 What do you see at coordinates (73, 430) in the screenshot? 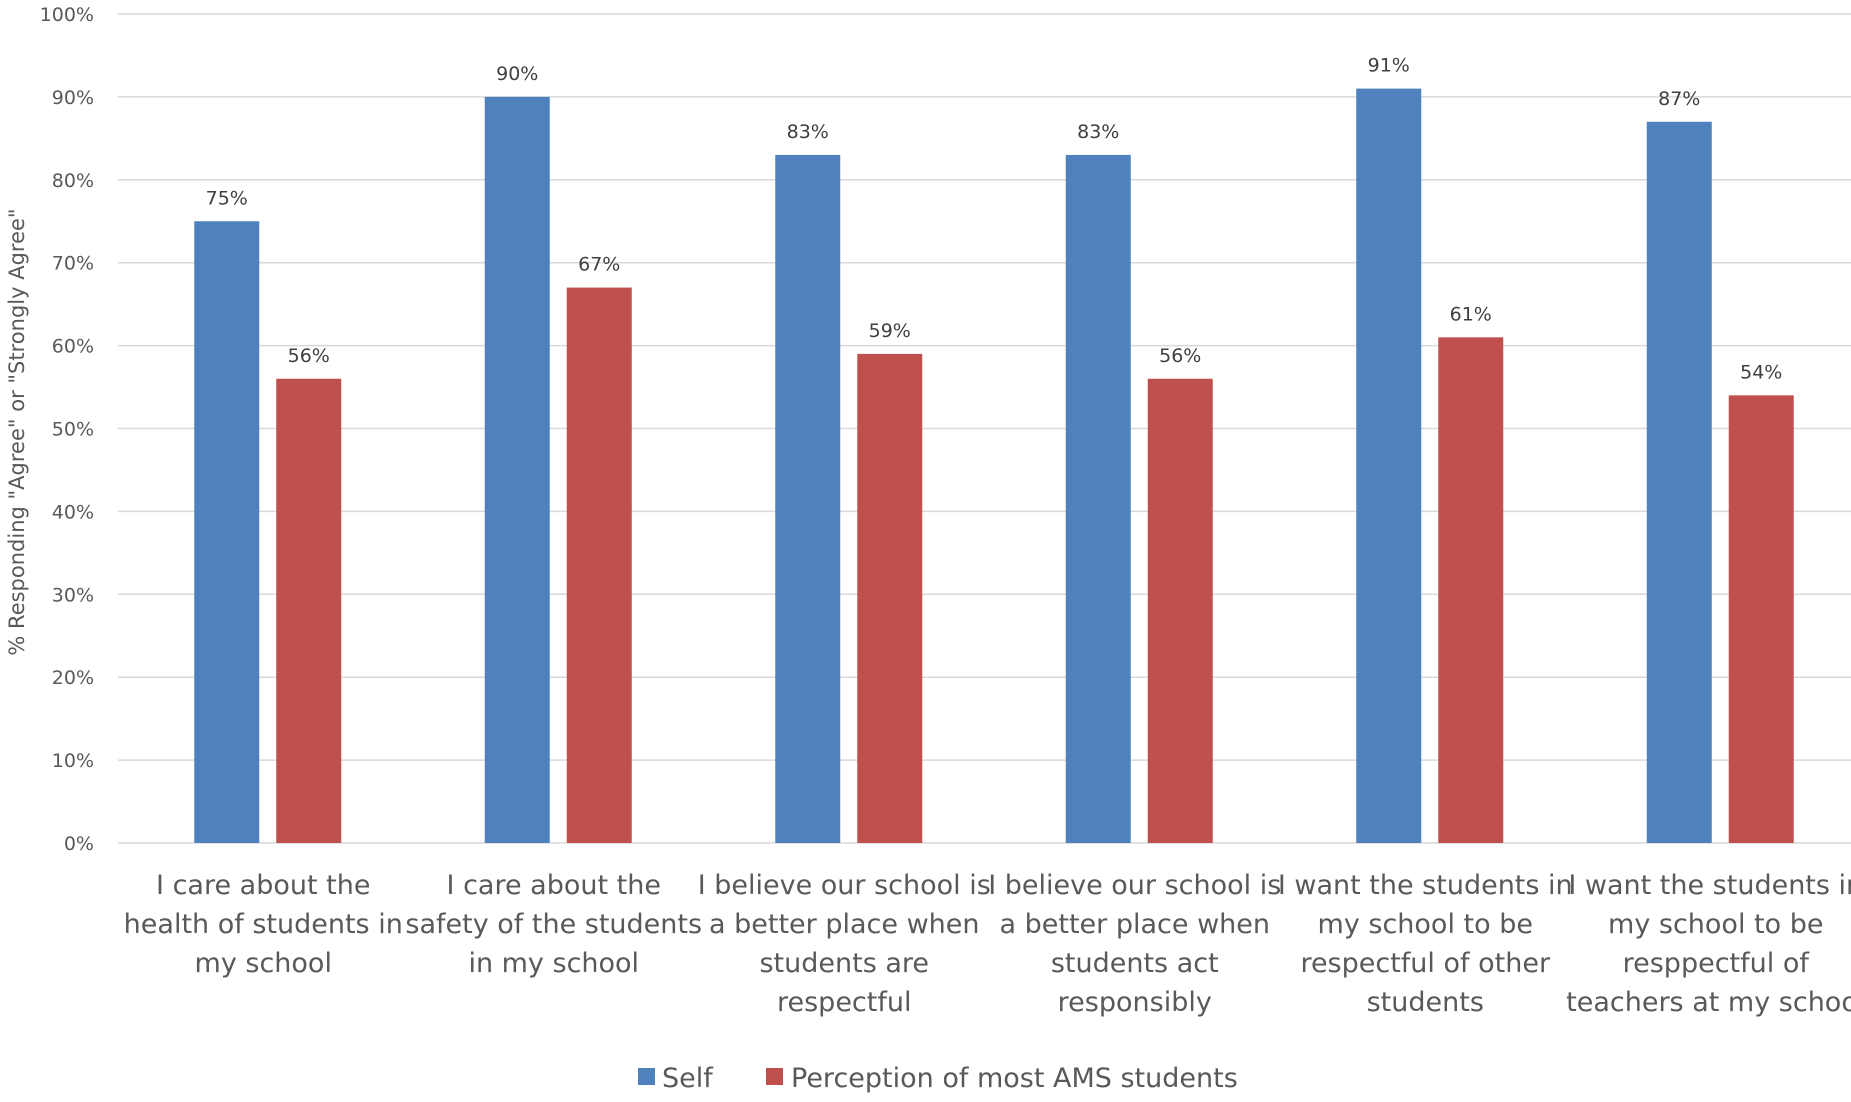
I see `y-tick-label: 50%` at bounding box center [73, 430].